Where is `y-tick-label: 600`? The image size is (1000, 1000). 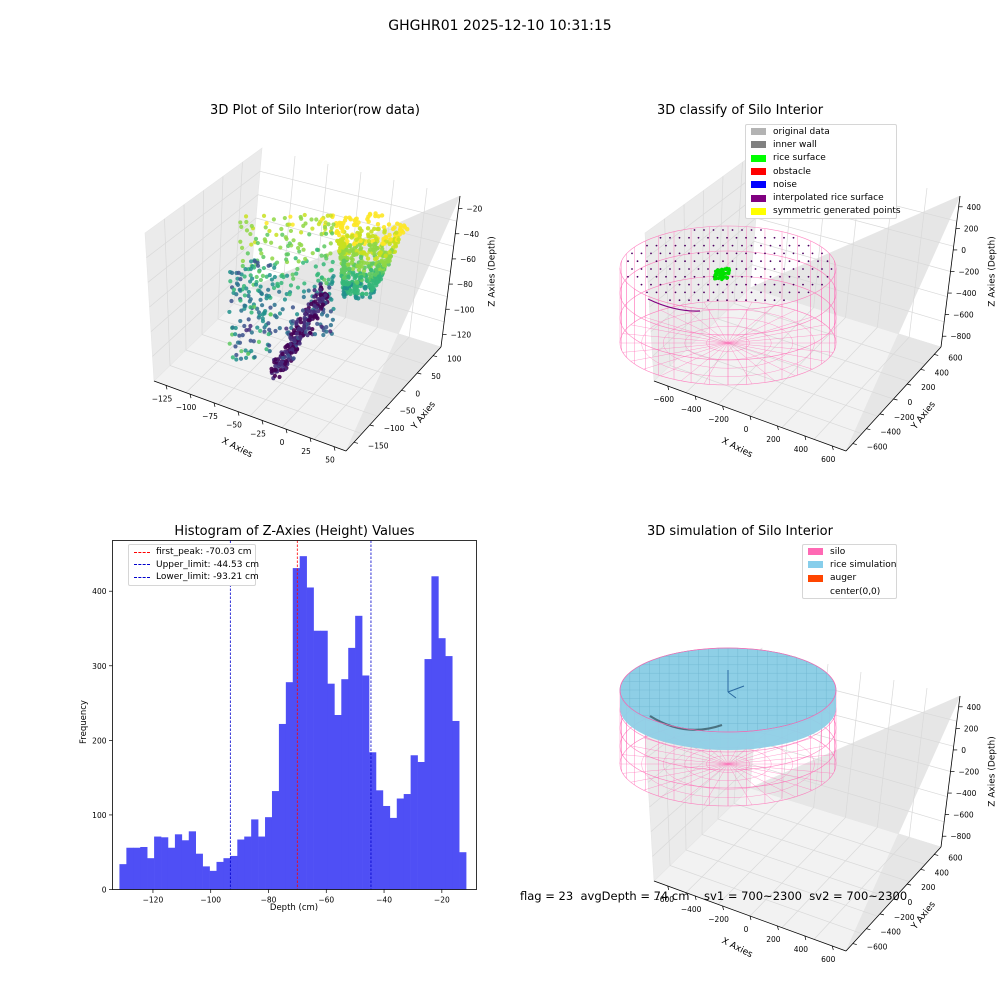
y-tick-label: 600 is located at coordinates (955, 857).